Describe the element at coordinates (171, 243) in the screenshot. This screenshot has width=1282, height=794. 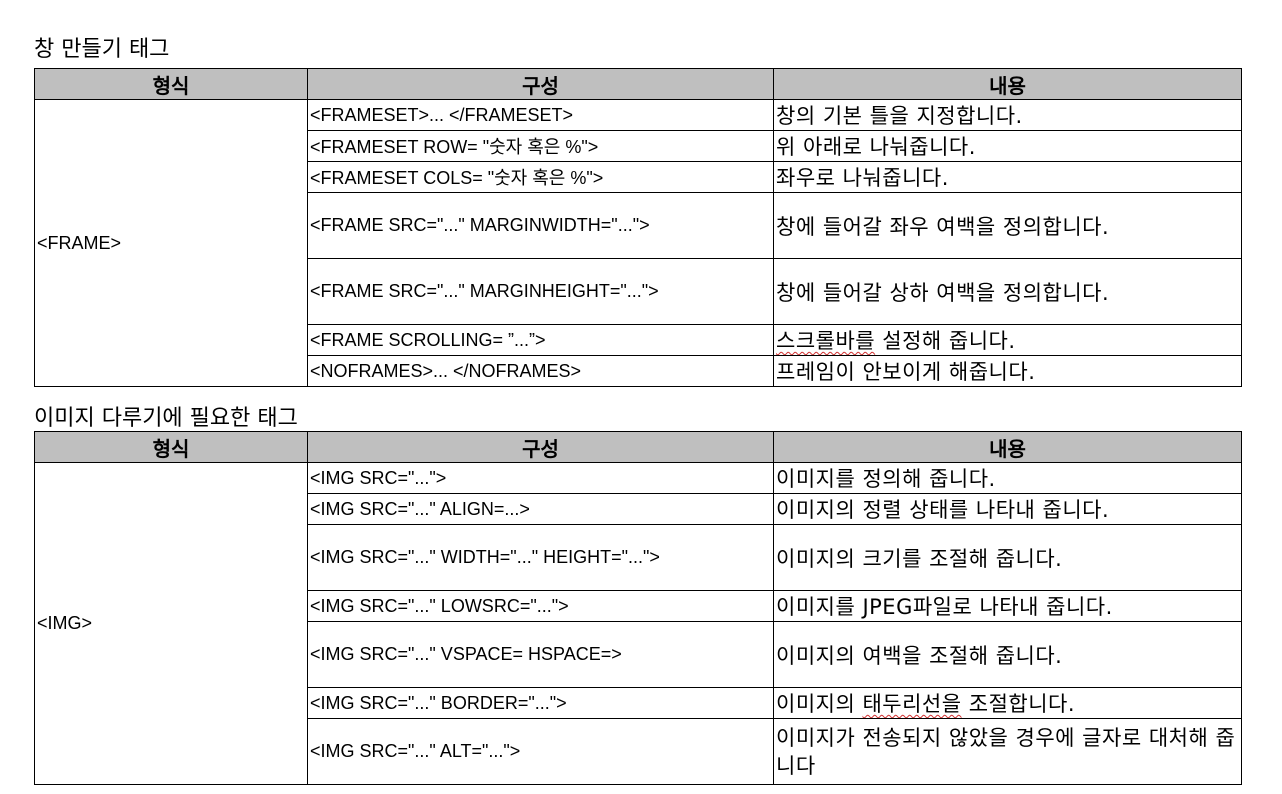
I see `format-cell: <FRAME>` at that location.